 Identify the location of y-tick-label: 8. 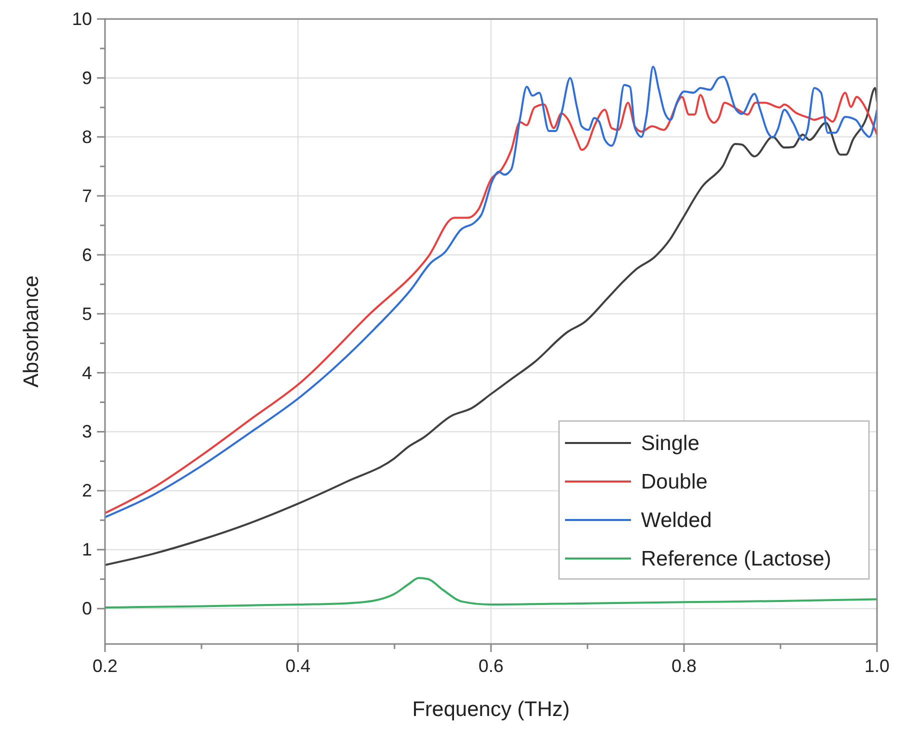
(87, 136).